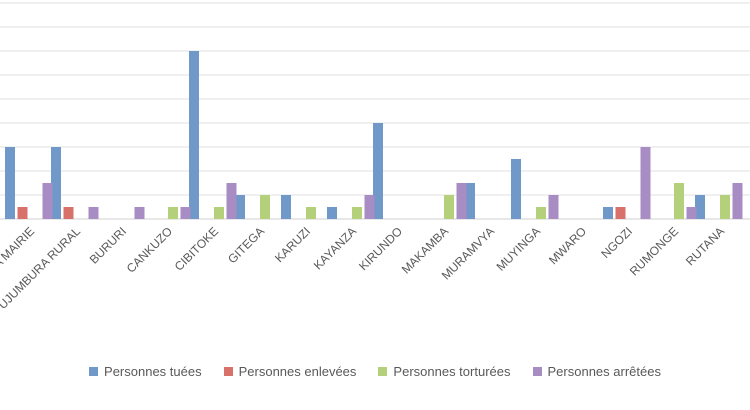 Image resolution: width=750 pixels, height=410 pixels. Describe the element at coordinates (705, 246) in the screenshot. I see `category-label: RUTANA` at that location.